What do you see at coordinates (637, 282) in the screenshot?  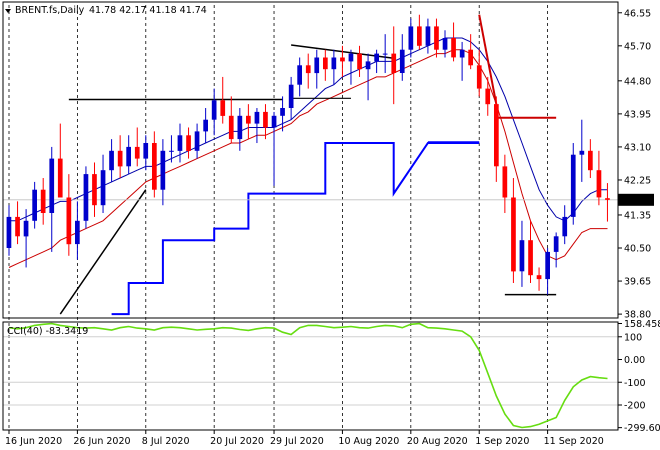 I see `price-tick-label: 39.65` at bounding box center [637, 282].